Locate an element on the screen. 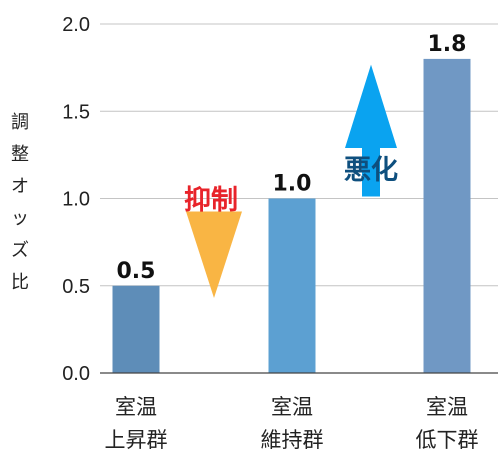 The height and width of the screenshot is (465, 504). annotation-labels: 抑制 悪化 is located at coordinates (291, 185).